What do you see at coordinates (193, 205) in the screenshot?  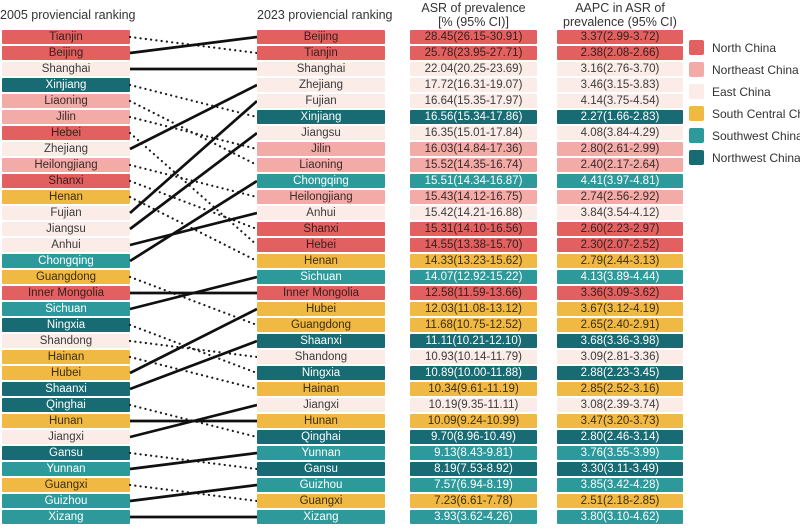 I see `connector-shanxi` at bounding box center [193, 205].